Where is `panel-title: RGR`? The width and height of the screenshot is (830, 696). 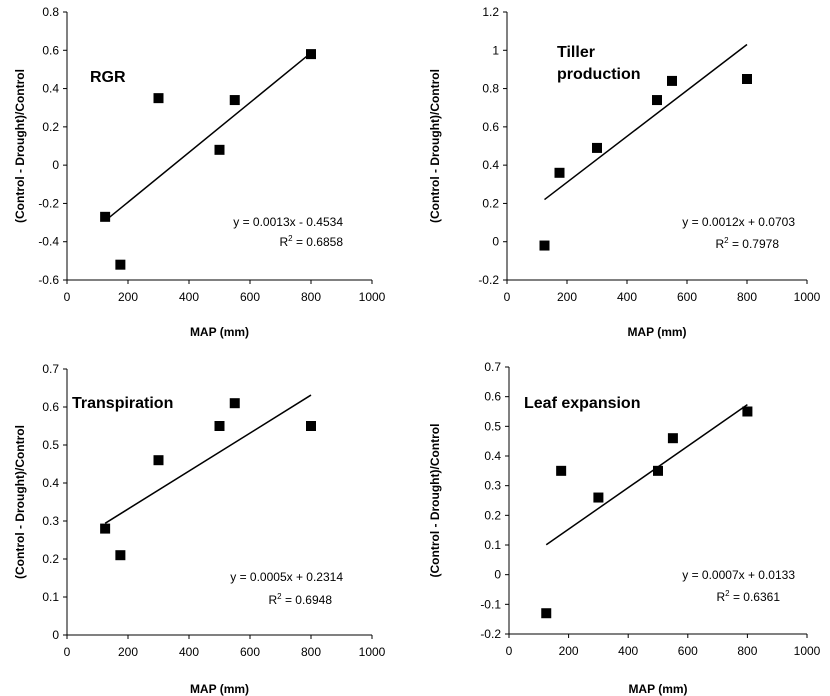
panel-title: RGR is located at coordinates (108, 77).